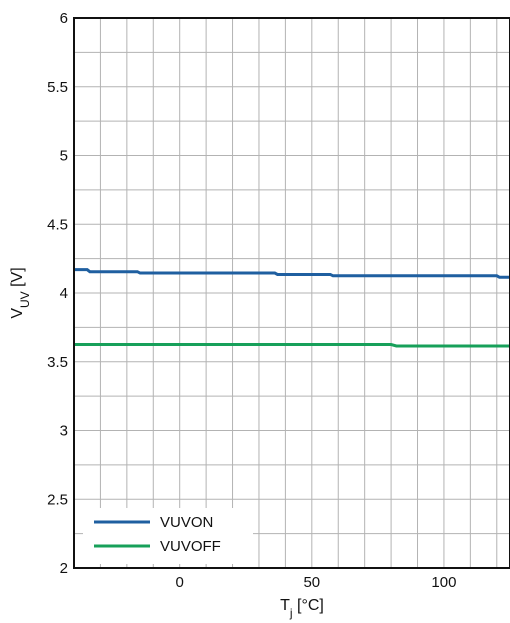  I want to click on y-axis-label-sub: UV, so click(25, 299).